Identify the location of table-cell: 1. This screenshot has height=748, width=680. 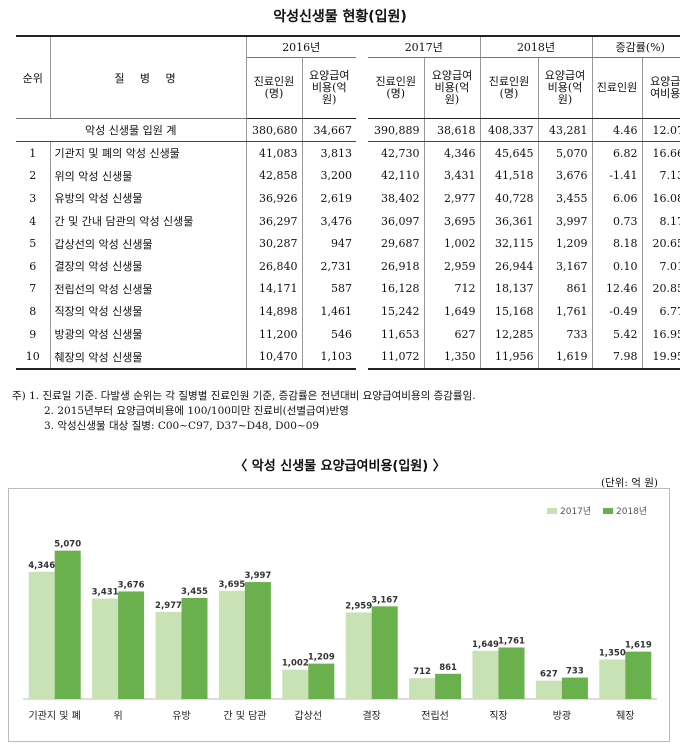
(33, 153).